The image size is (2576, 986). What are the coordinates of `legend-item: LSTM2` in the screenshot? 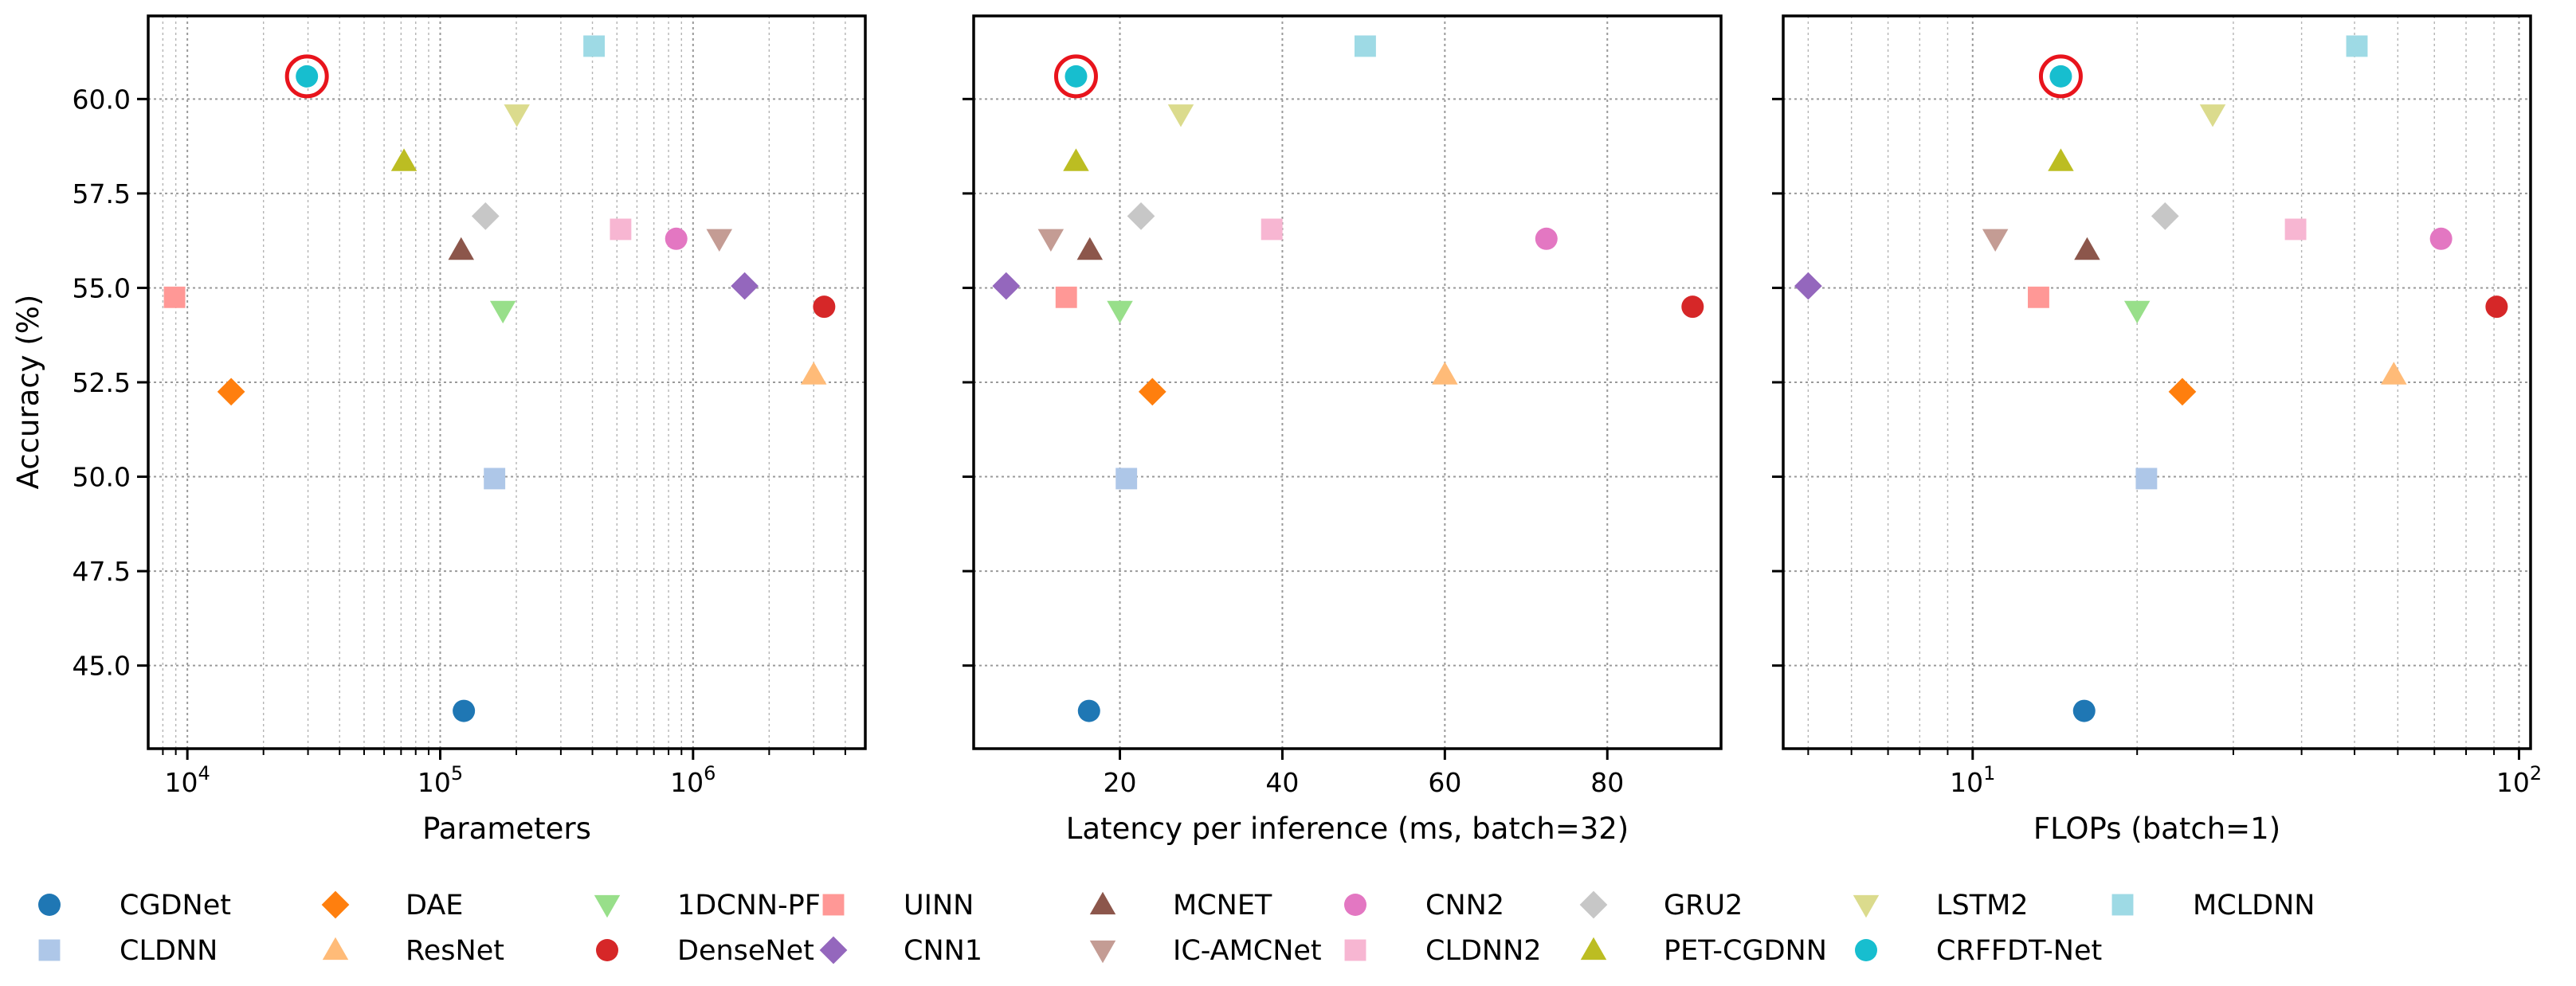 It's located at (1941, 906).